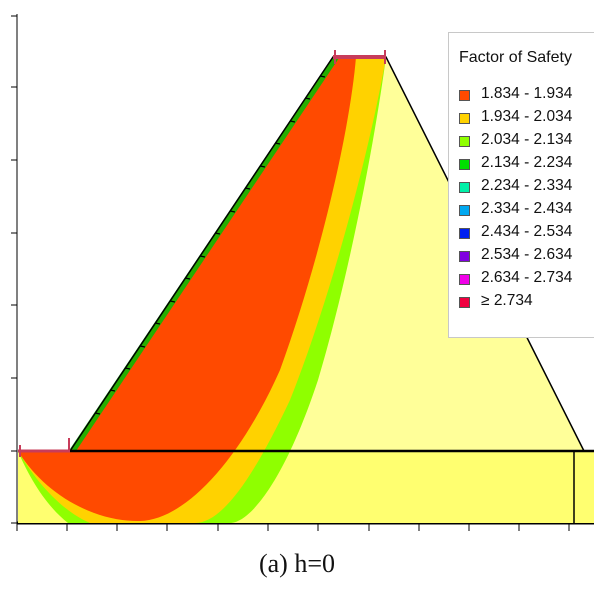 This screenshot has height=589, width=594. I want to click on legend-label: 2.534 - 2.634, so click(527, 254).